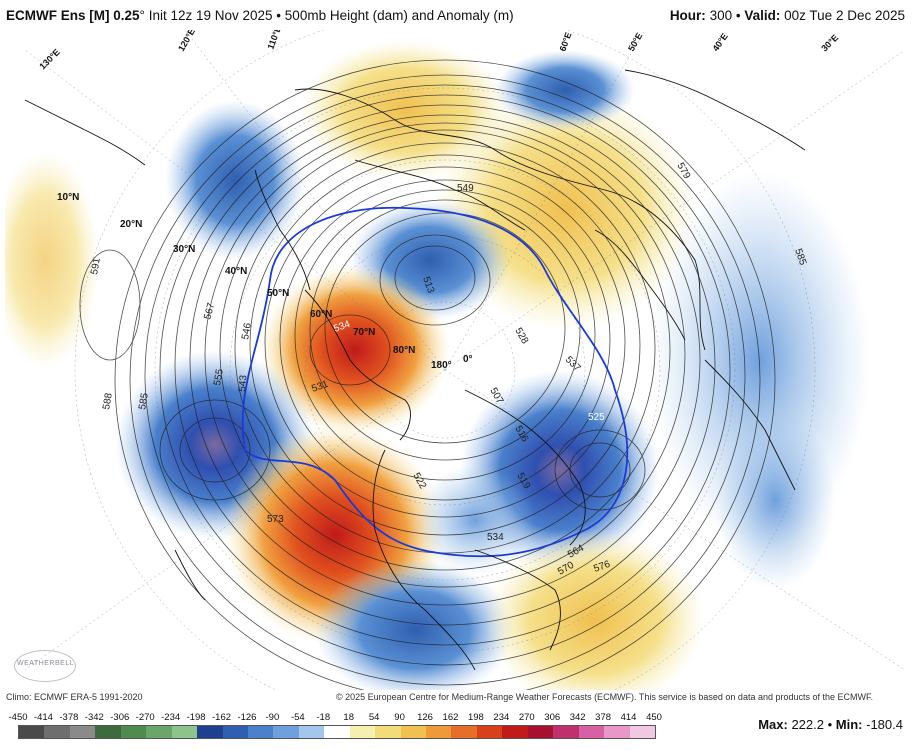  Describe the element at coordinates (603, 717) in the screenshot. I see `colorbar-tick-label: 378` at that location.